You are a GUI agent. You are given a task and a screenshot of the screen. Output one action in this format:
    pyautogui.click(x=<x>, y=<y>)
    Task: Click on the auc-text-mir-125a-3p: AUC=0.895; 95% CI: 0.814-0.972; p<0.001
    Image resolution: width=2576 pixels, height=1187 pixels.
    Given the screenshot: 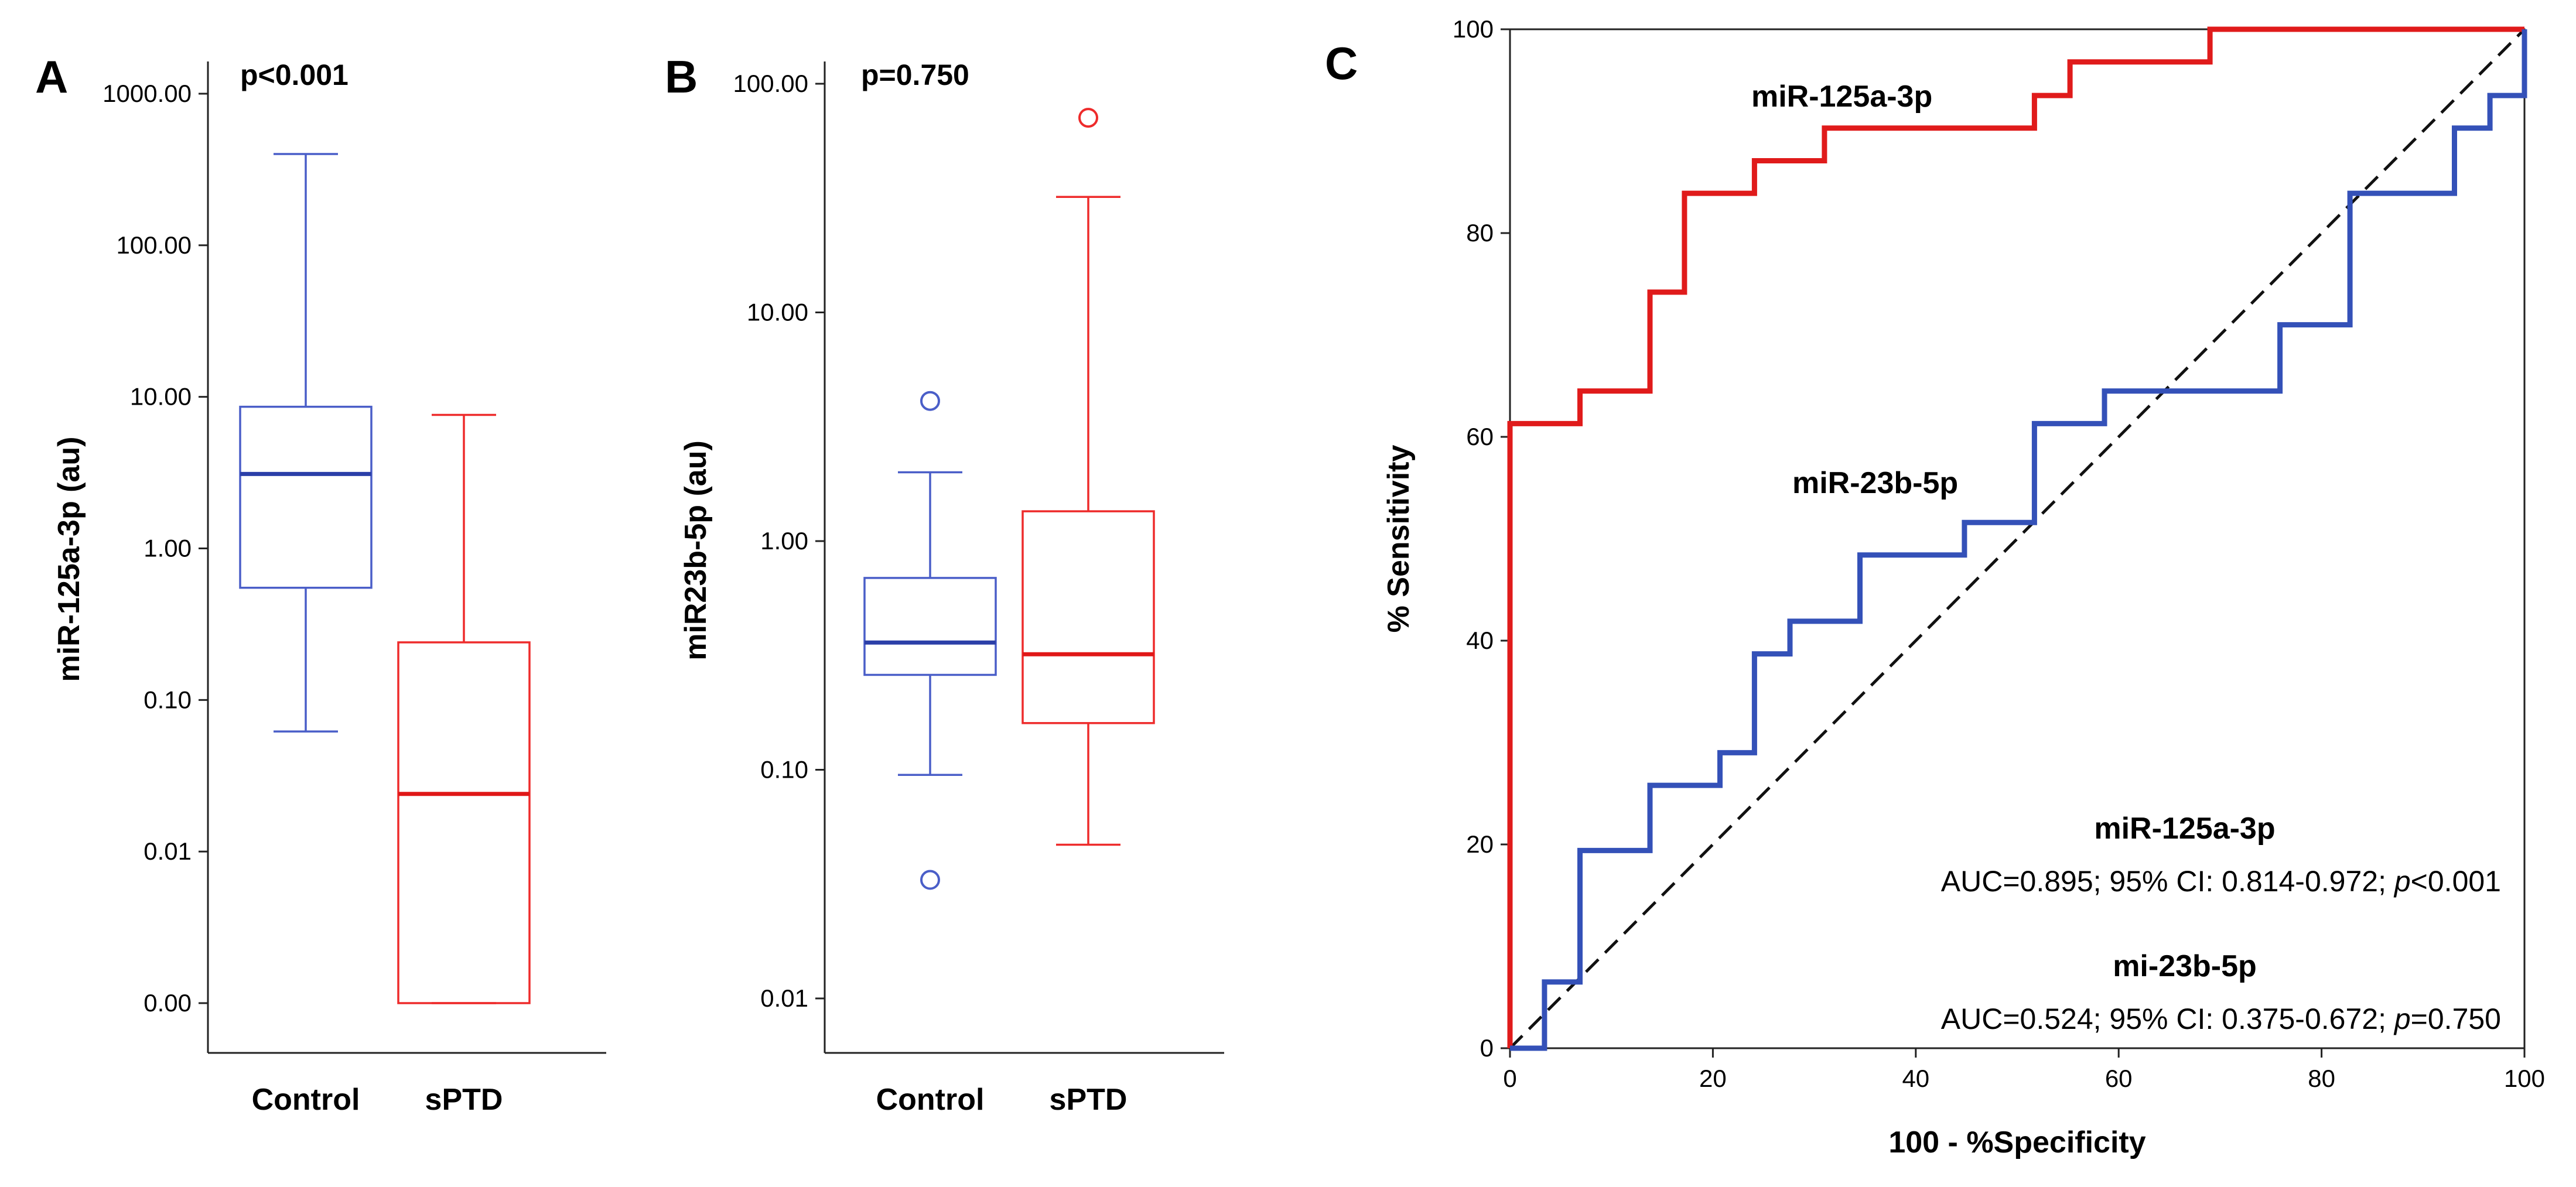 What is the action you would take?
    pyautogui.click(x=2221, y=881)
    